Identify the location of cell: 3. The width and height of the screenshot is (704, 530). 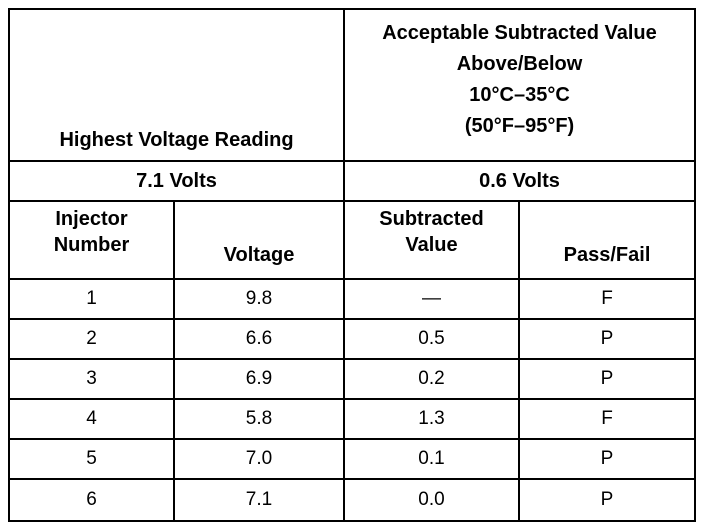
(91, 379).